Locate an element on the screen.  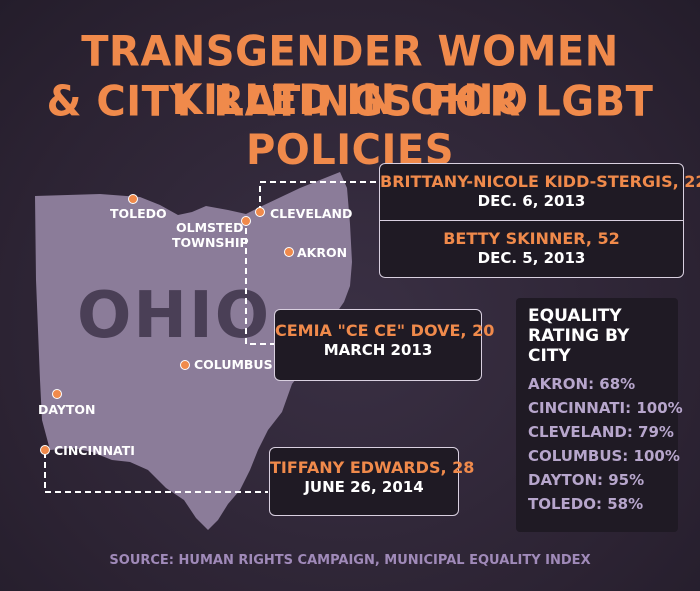
victim-date: MARCH 2013 is located at coordinates (378, 350).